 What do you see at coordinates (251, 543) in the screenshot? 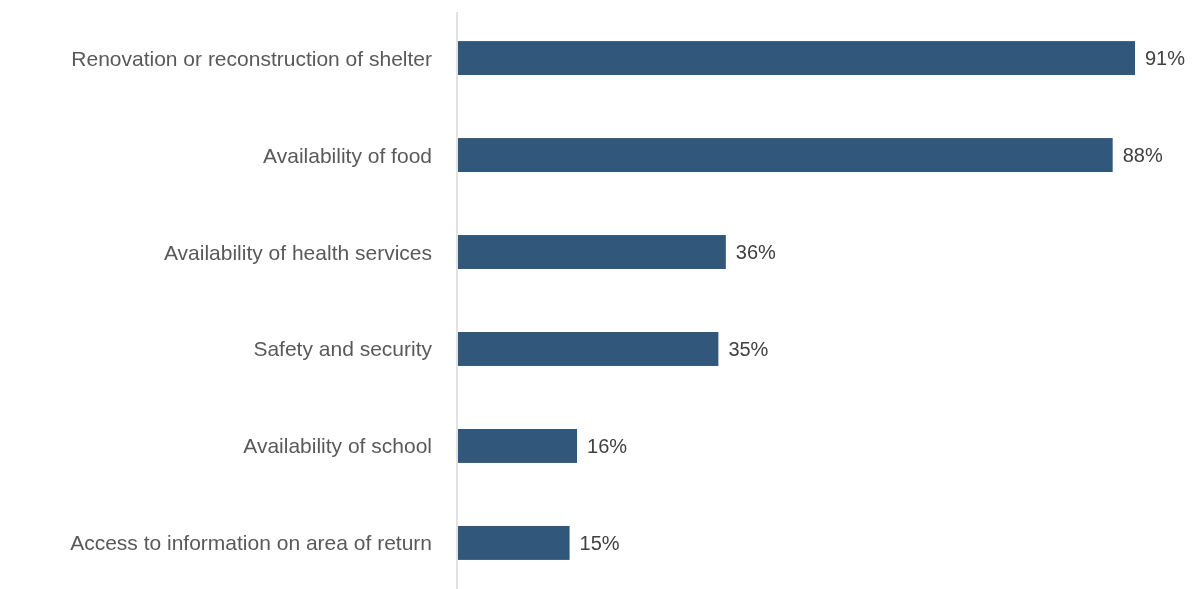
I see `y-tick-label: Access to information on area of return` at bounding box center [251, 543].